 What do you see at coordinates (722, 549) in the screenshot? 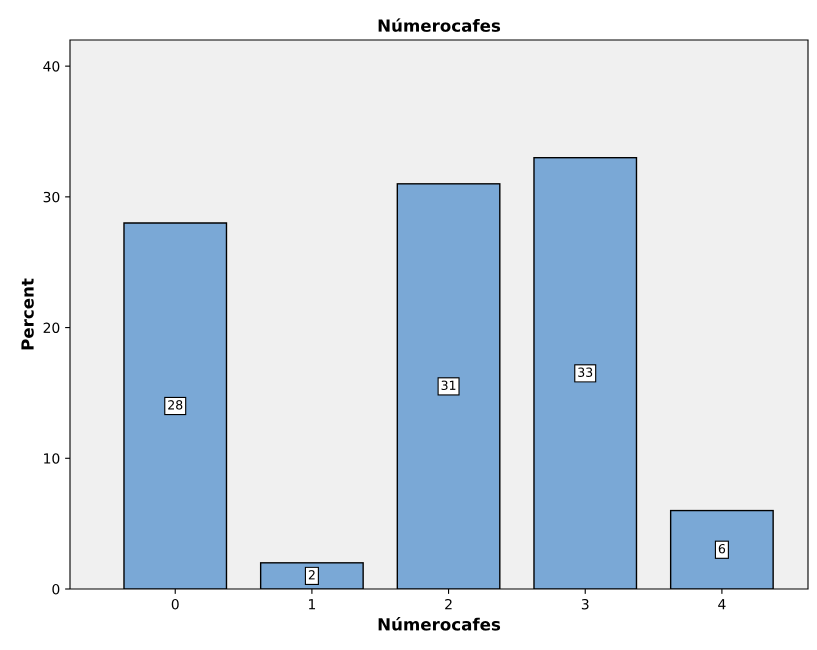
I see `data-label: 6` at bounding box center [722, 549].